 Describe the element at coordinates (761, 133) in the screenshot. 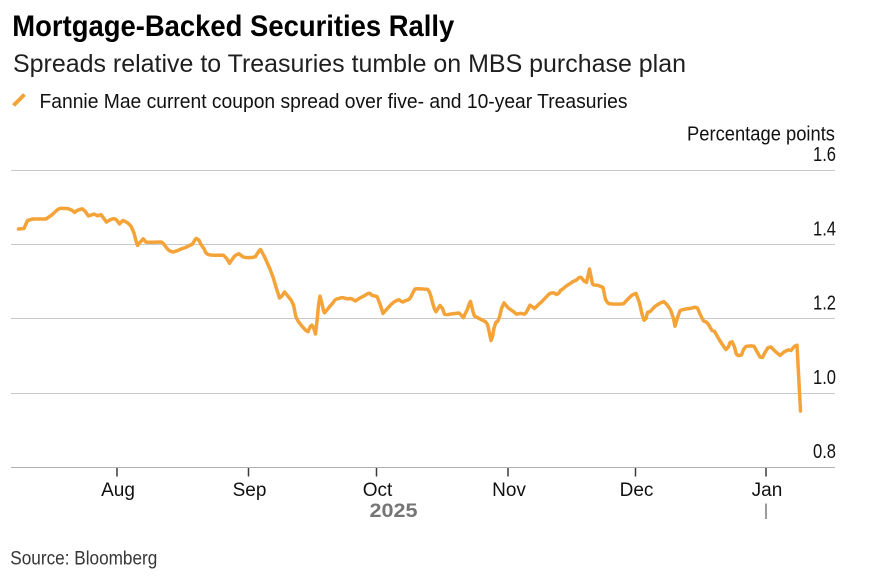

I see `svg-text: Percentage points` at that location.